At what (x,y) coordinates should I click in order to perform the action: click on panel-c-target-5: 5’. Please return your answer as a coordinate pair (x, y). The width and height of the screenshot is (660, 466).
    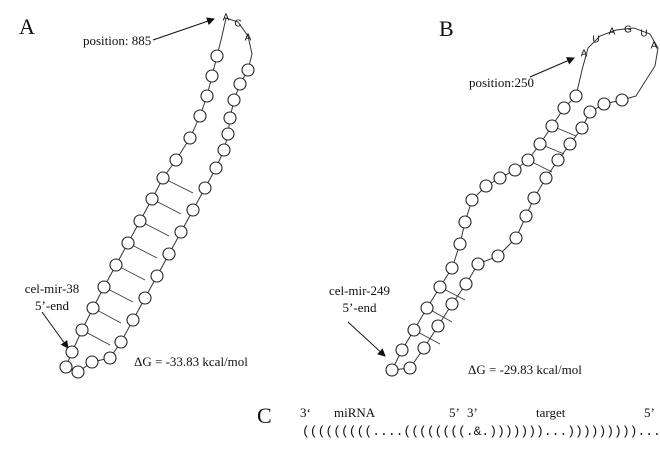
    Looking at the image, I should click on (649, 412).